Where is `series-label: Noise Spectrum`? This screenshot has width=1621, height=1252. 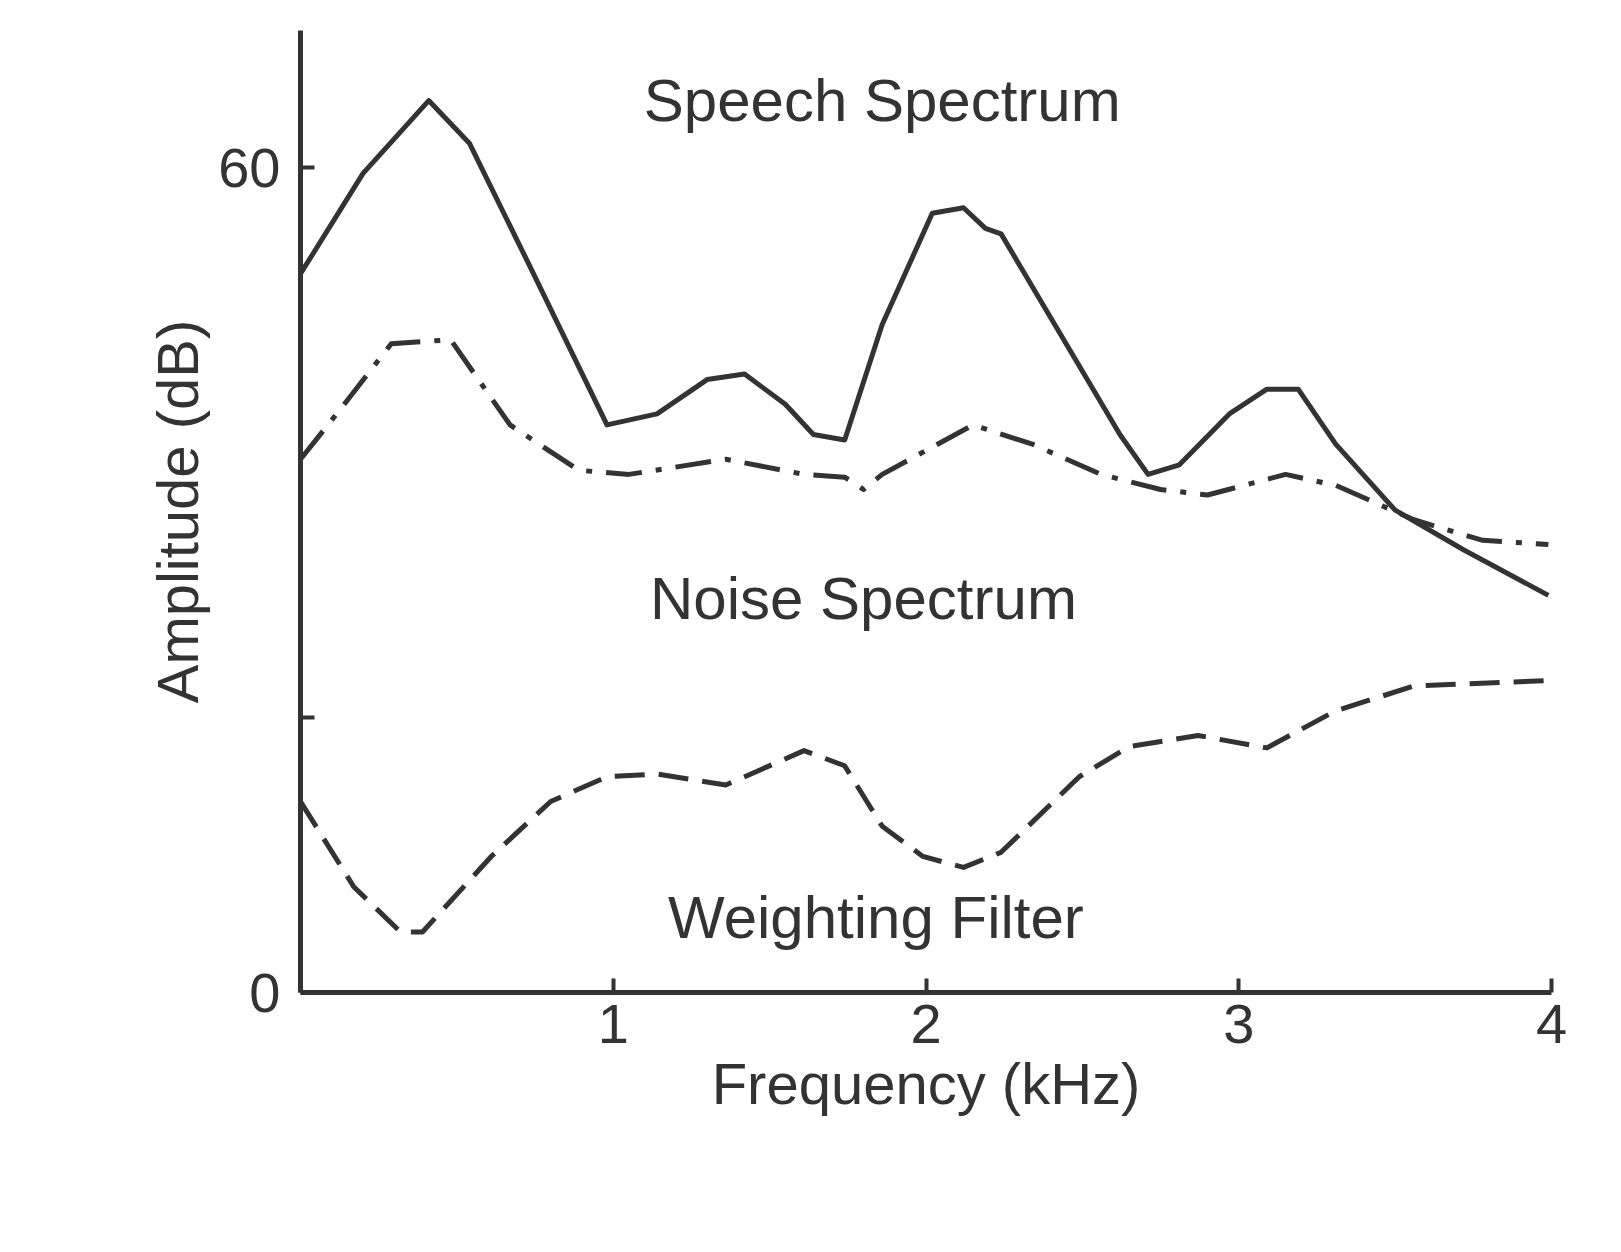 series-label: Noise Spectrum is located at coordinates (863, 598).